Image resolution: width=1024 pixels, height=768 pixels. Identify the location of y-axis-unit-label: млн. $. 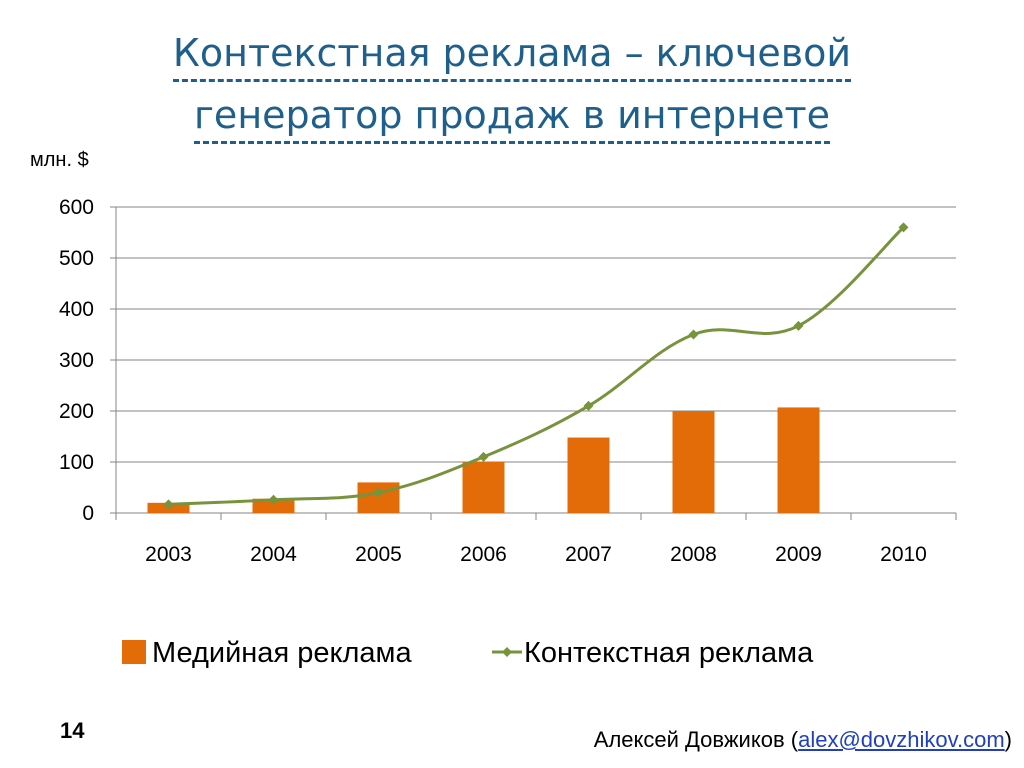
(59, 160).